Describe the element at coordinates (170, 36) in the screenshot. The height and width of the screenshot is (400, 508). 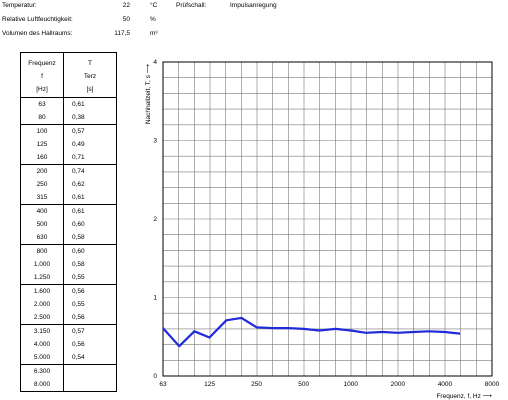
I see `header-volume-row: Volumen des Hallraums: 117,5 m³` at that location.